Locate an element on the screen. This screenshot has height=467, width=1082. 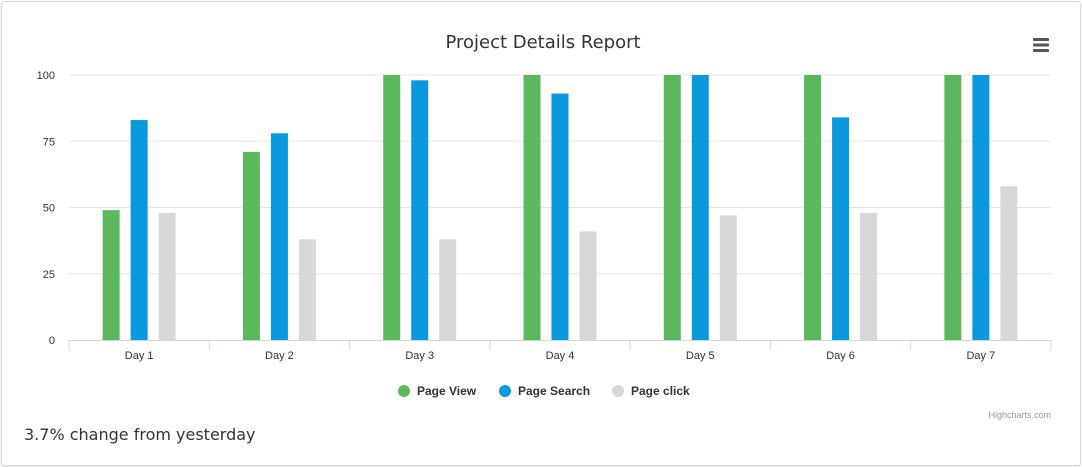
x-tick-label: Day 6 is located at coordinates (840, 356).